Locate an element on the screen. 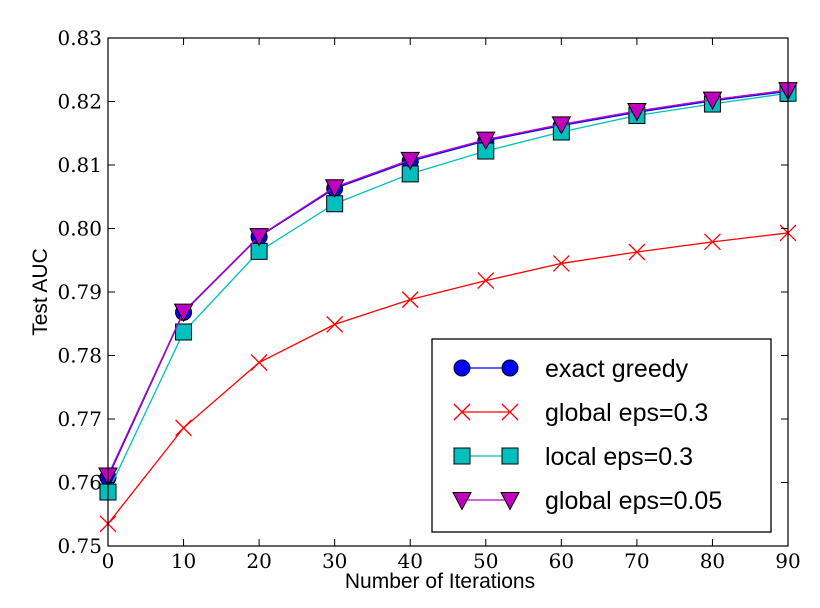  x-tick-label: 0 is located at coordinates (108, 561).